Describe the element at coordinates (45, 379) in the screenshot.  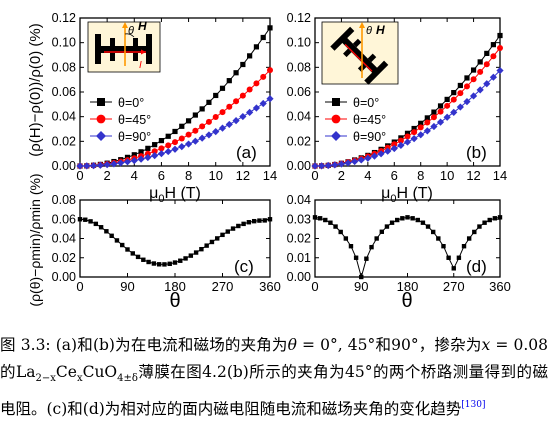
I see `caption-sub1: 2−x` at that location.